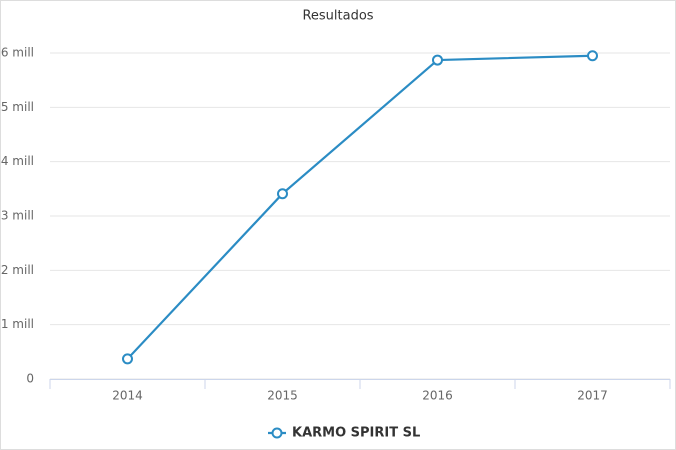 The height and width of the screenshot is (450, 676). I want to click on x-tick-label: 2016, so click(437, 396).